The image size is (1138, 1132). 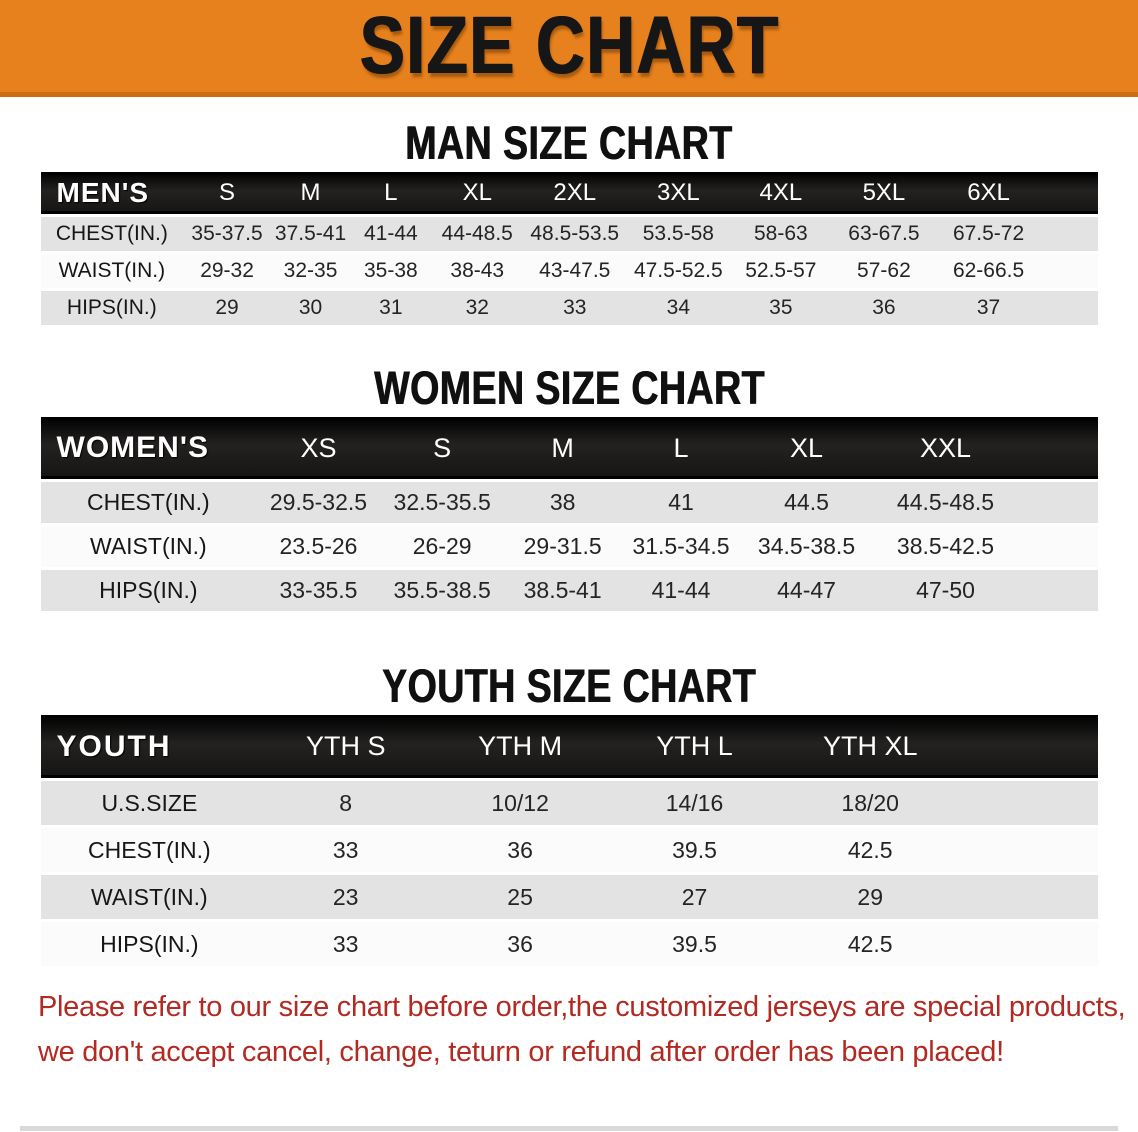 What do you see at coordinates (569, 685) in the screenshot?
I see `youth-section-title: YOUTH SIZE CHART` at bounding box center [569, 685].